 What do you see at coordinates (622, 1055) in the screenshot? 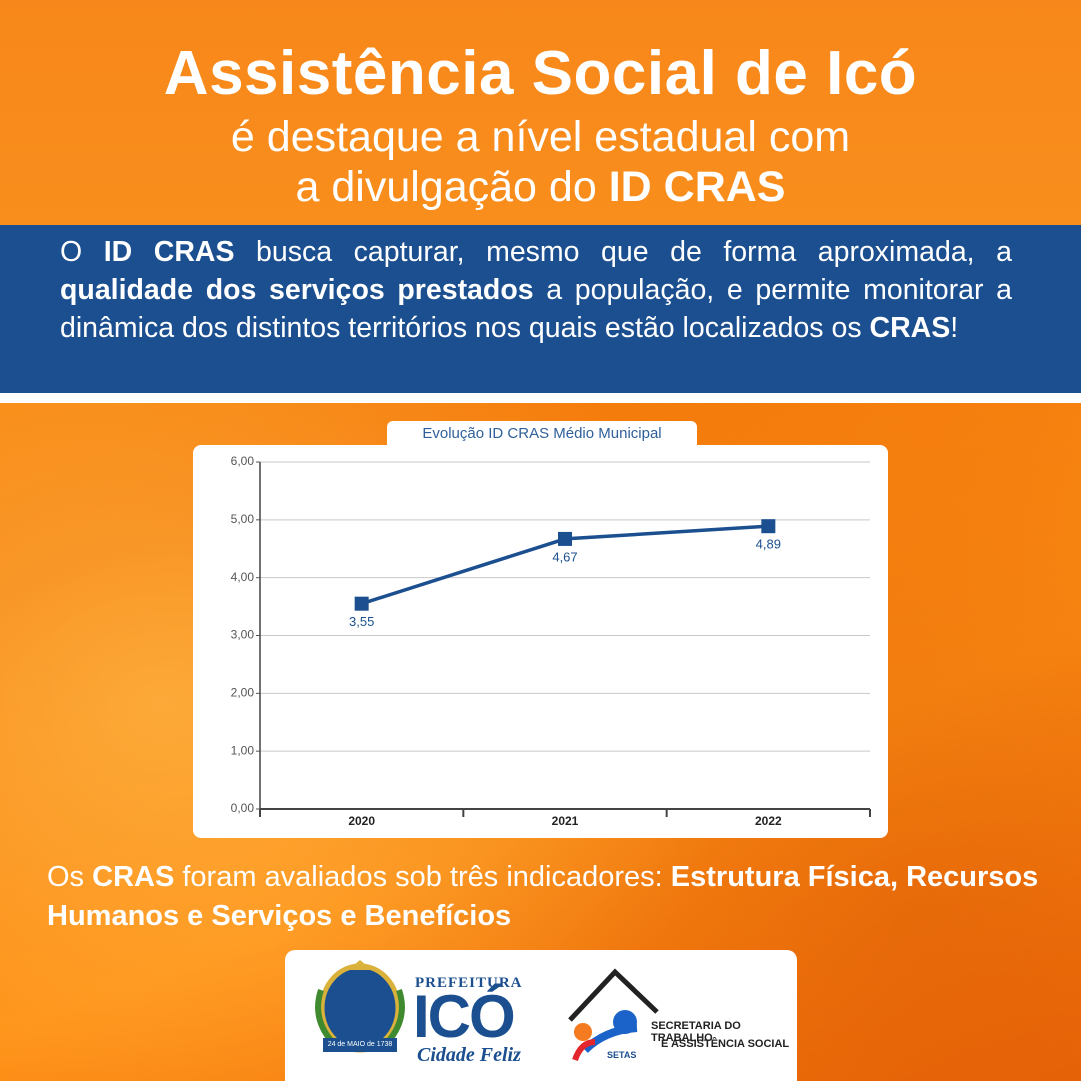
I see `setas-label: SETAS` at bounding box center [622, 1055].